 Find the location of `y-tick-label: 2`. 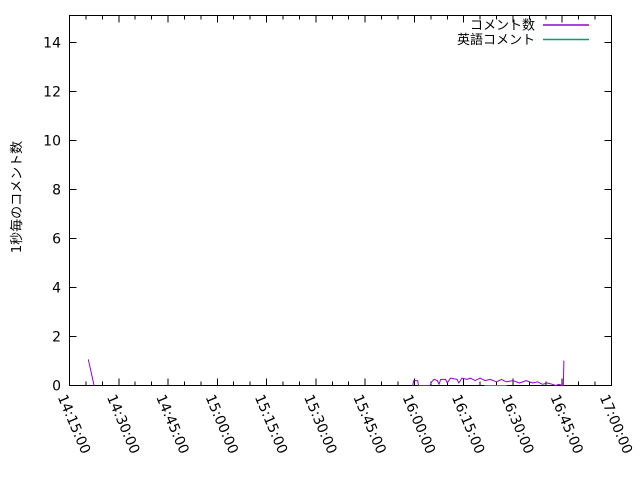

y-tick-label: 2 is located at coordinates (56, 337).